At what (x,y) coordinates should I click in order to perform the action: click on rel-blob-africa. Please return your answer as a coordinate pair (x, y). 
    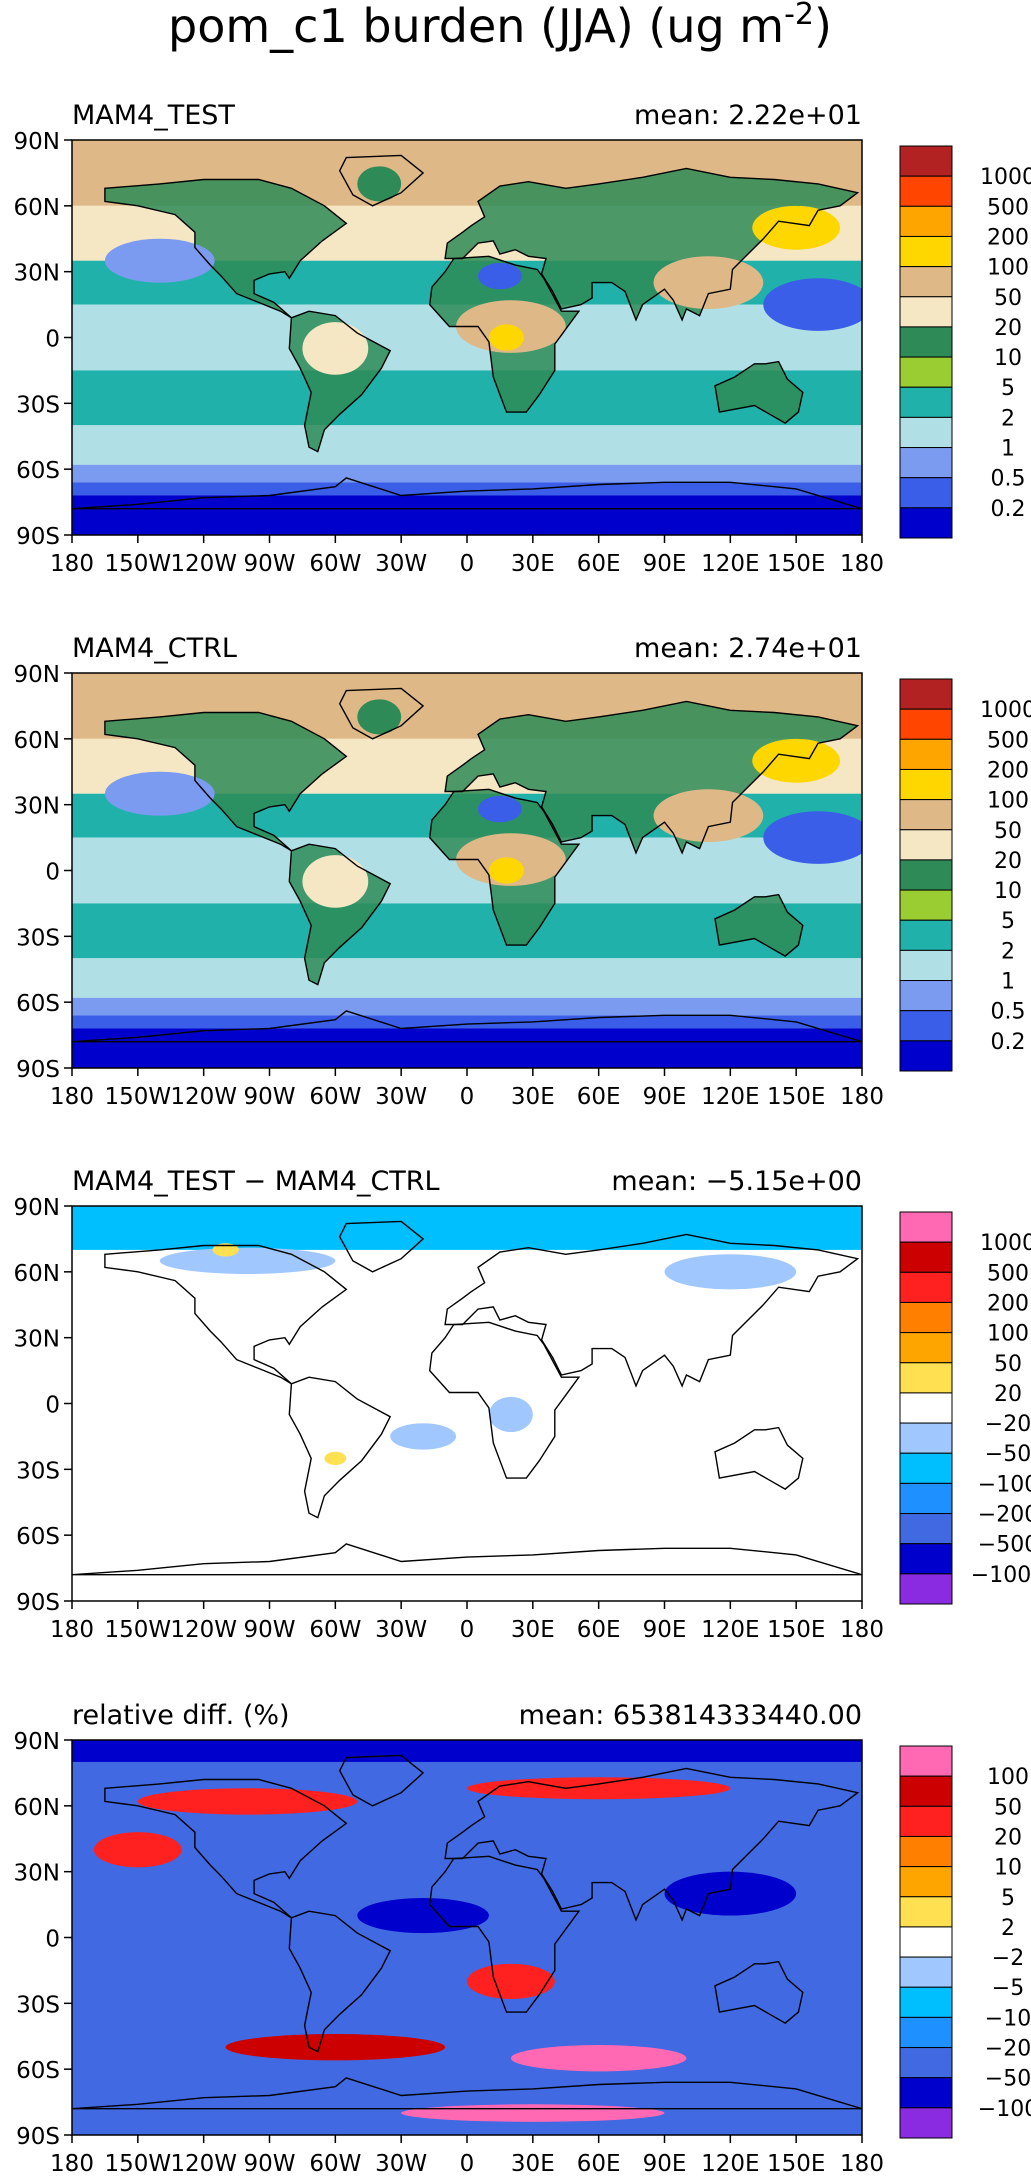
    Looking at the image, I should click on (511, 1981).